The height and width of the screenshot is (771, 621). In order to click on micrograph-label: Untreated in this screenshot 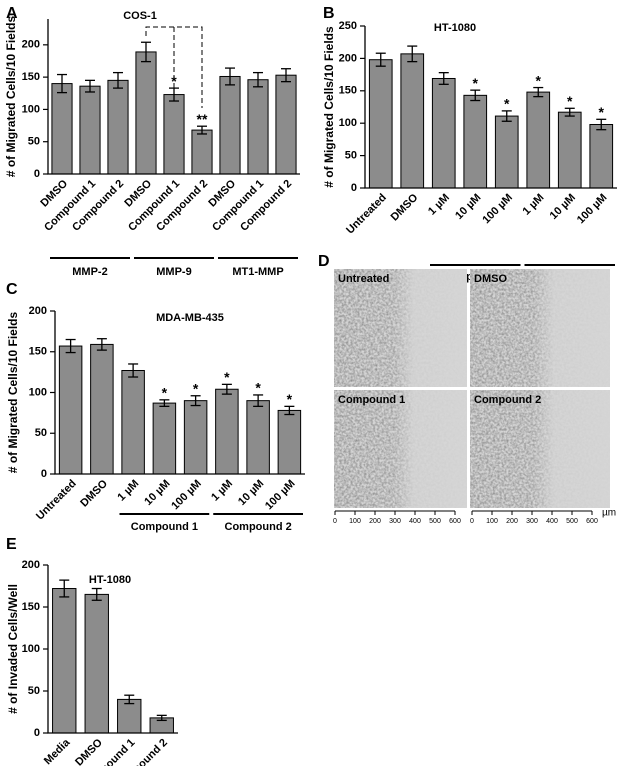, I will do `click(363, 279)`.